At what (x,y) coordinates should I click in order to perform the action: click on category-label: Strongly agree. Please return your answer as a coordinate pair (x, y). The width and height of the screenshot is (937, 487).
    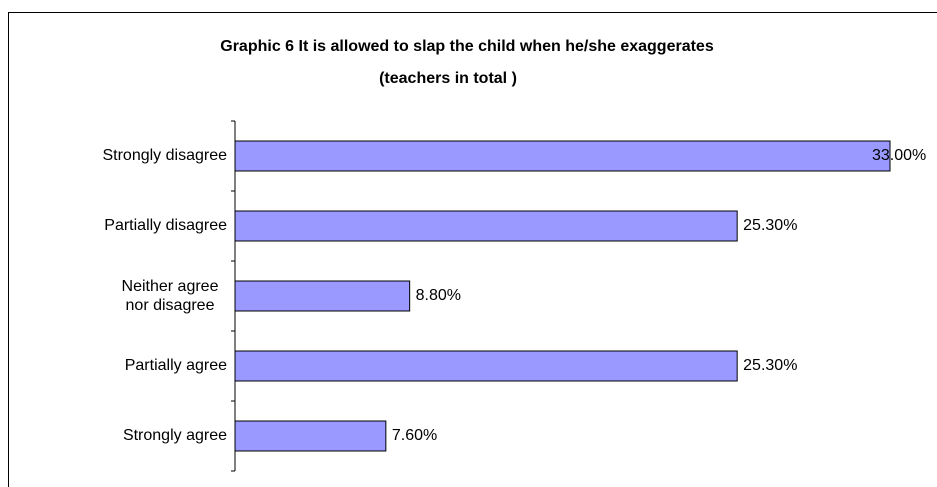
    Looking at the image, I should click on (175, 435).